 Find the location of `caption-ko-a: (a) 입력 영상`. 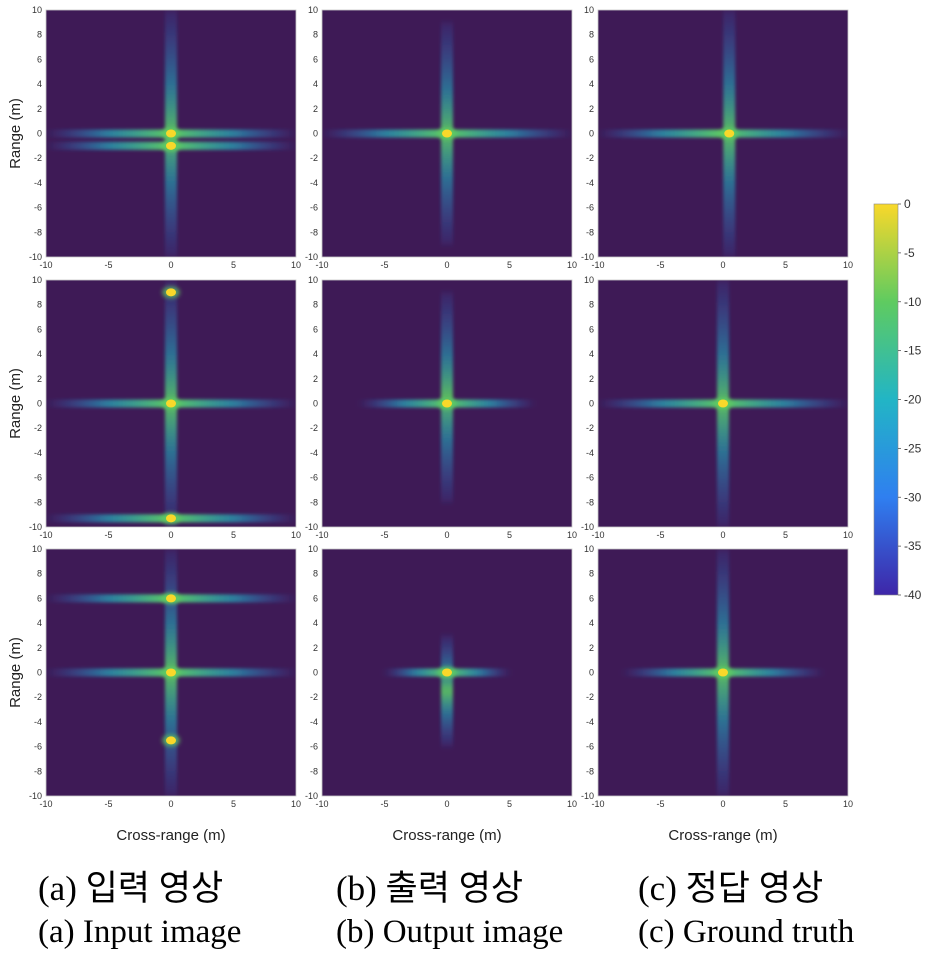

caption-ko-a: (a) 입력 영상 is located at coordinates (131, 888).